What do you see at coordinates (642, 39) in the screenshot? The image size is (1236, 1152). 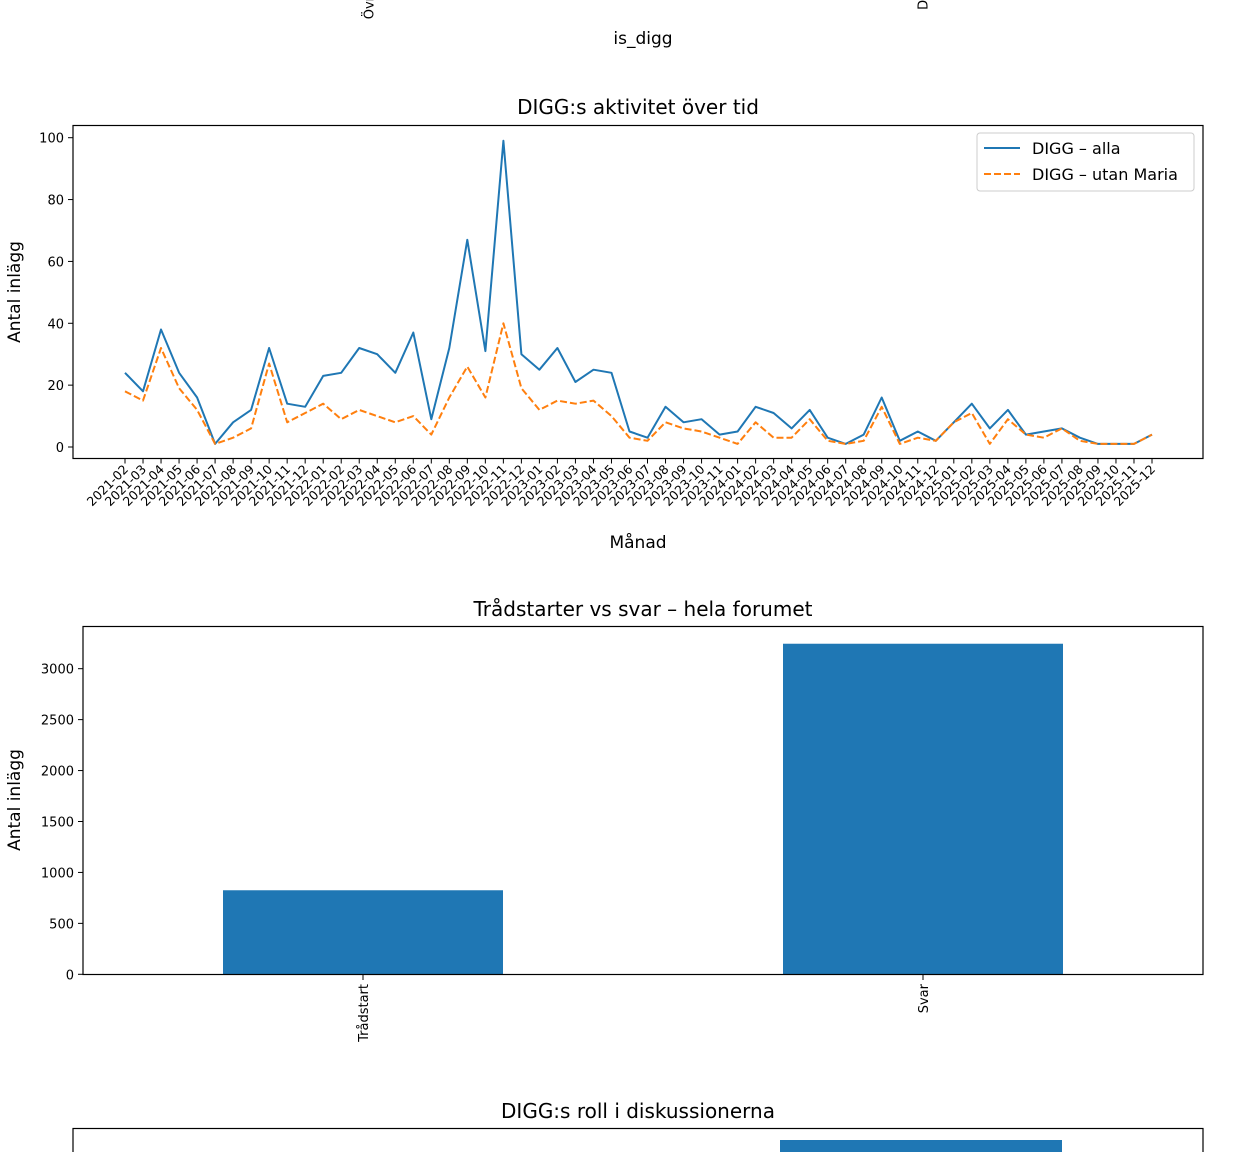 I see `x-axis-label: is_digg` at bounding box center [642, 39].